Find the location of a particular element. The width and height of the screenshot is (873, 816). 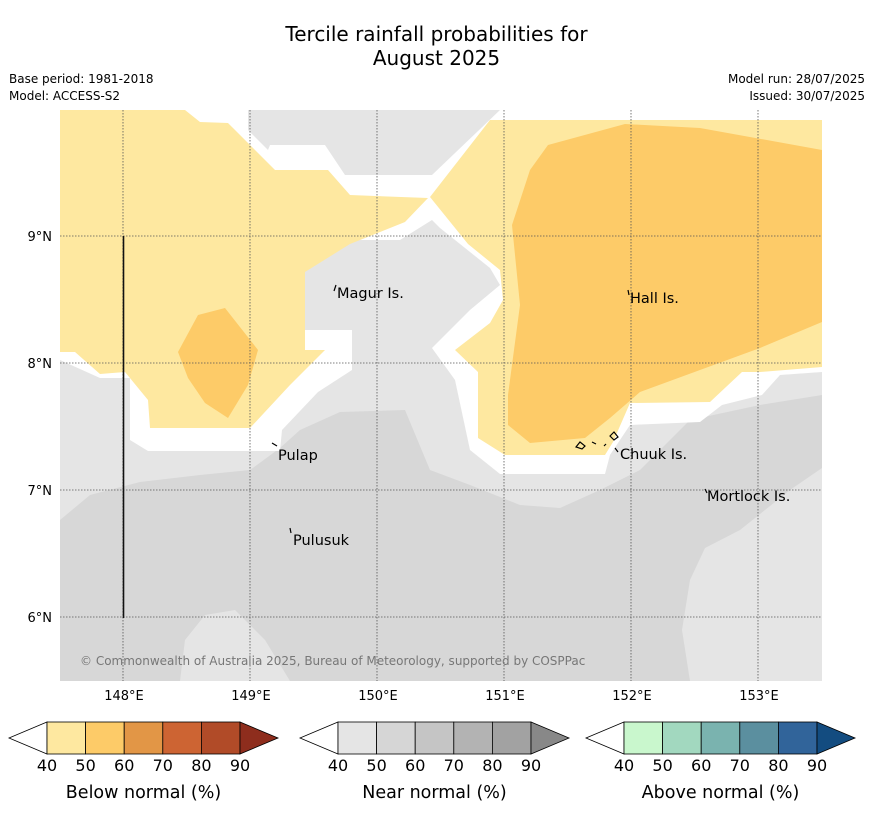

place-label-pulusuk: Pulusuk is located at coordinates (321, 541).